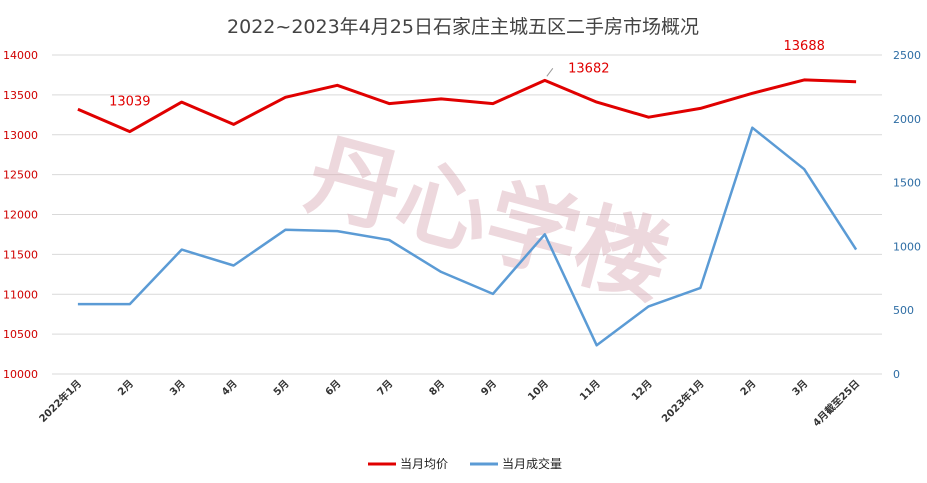 The image size is (927, 483). Describe the element at coordinates (641, 390) in the screenshot. I see `x-tick-label: 12月` at that location.